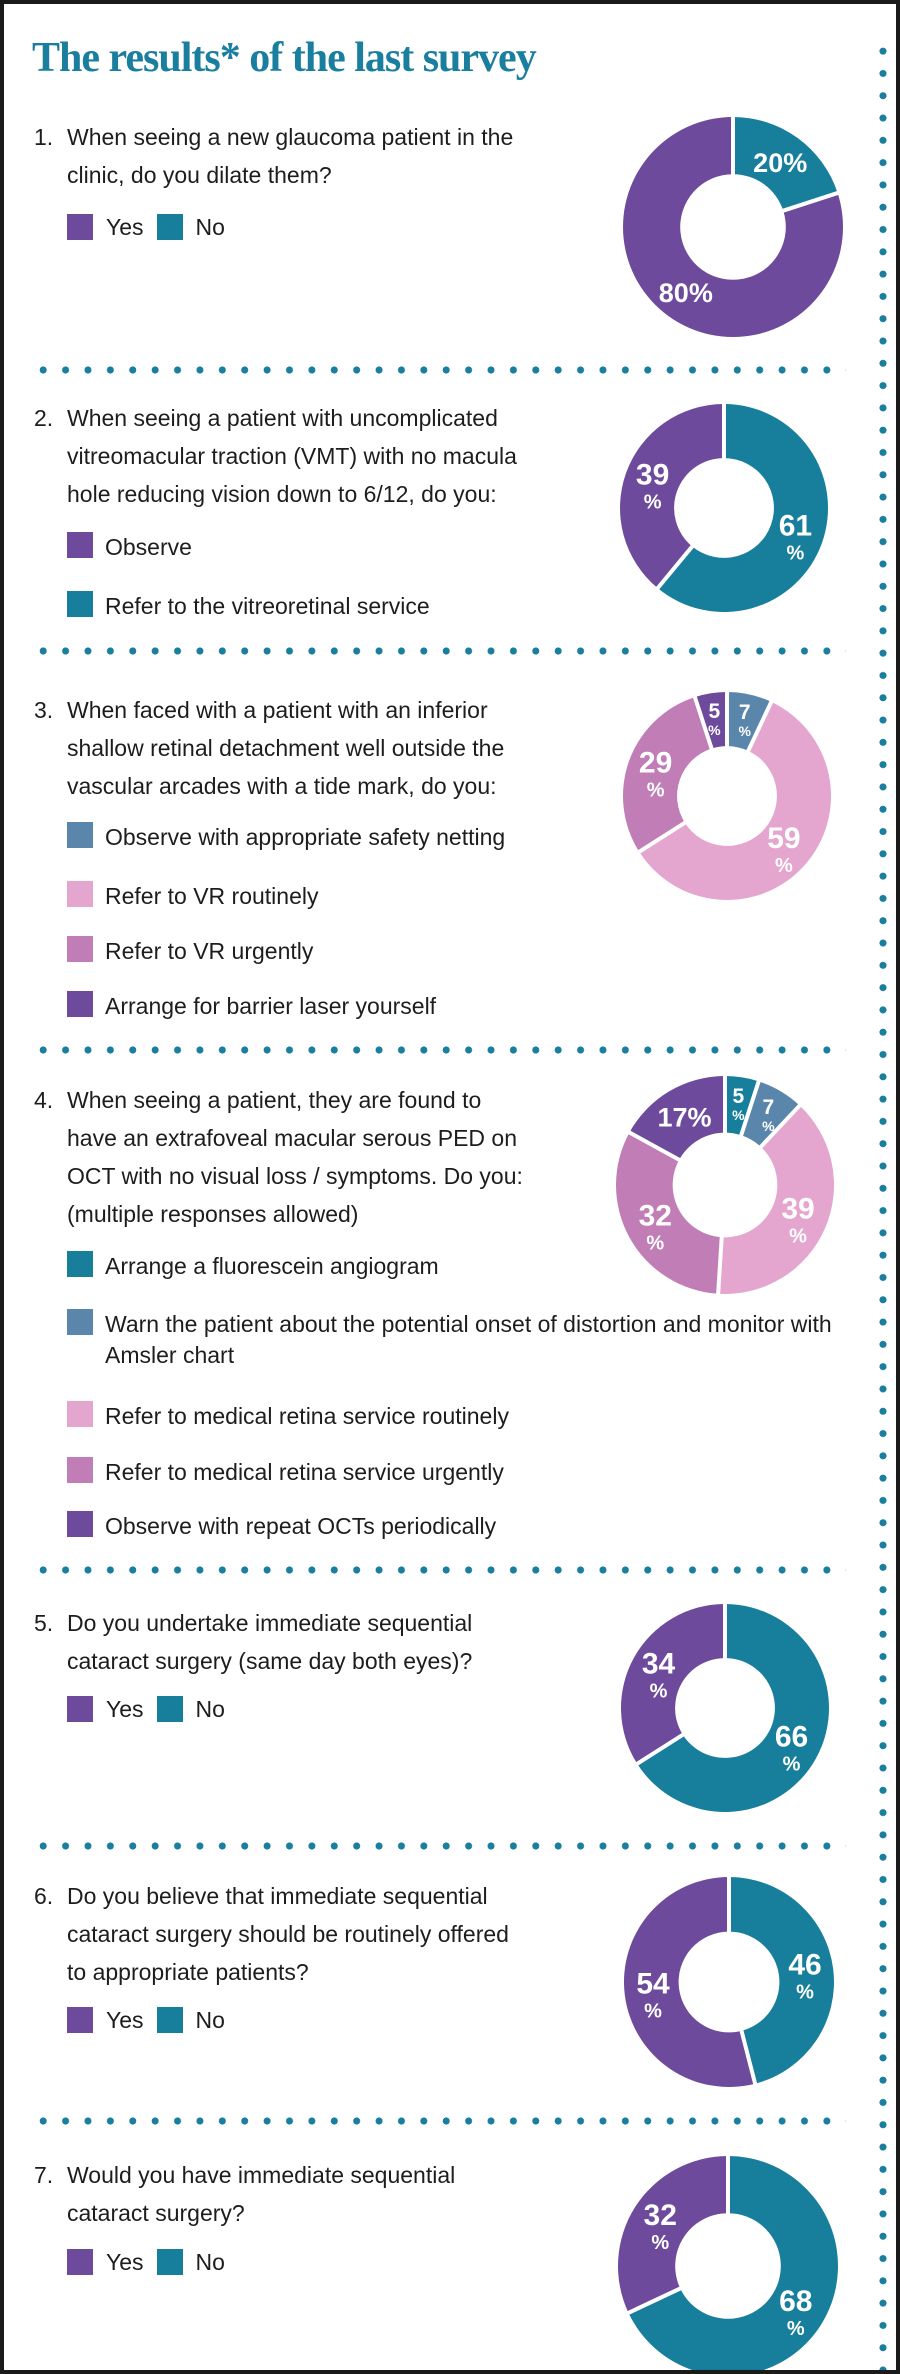 Image resolution: width=900 pixels, height=2374 pixels. What do you see at coordinates (44, 418) in the screenshot?
I see `question-number: 2.` at bounding box center [44, 418].